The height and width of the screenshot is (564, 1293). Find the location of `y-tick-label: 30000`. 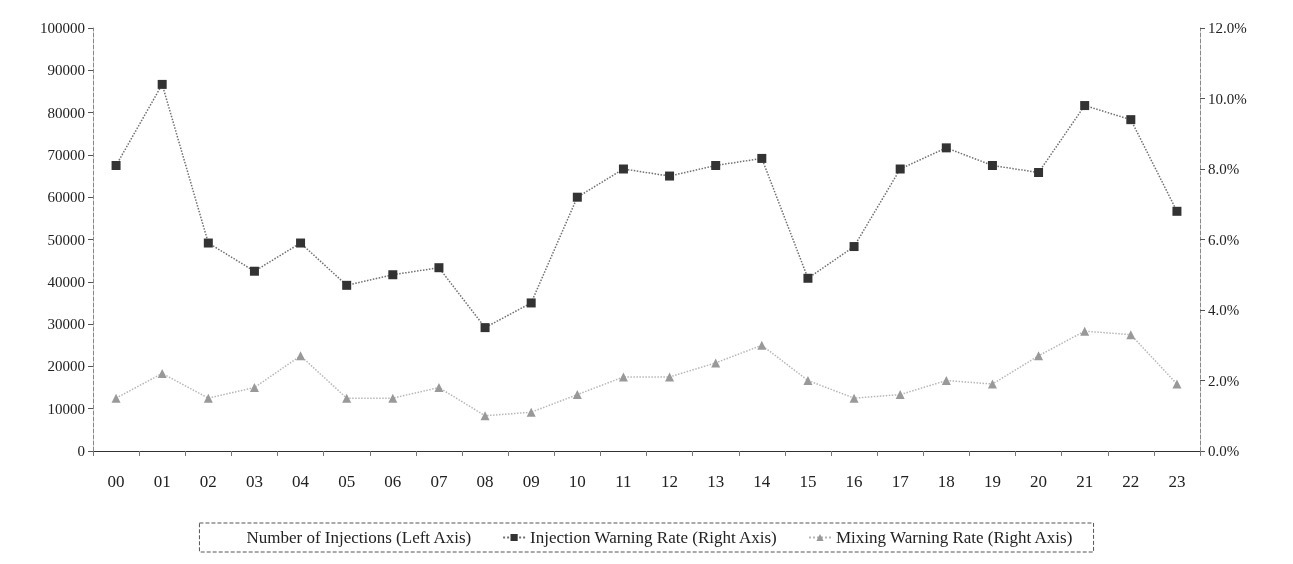

y-tick-label: 30000 is located at coordinates (66, 324).